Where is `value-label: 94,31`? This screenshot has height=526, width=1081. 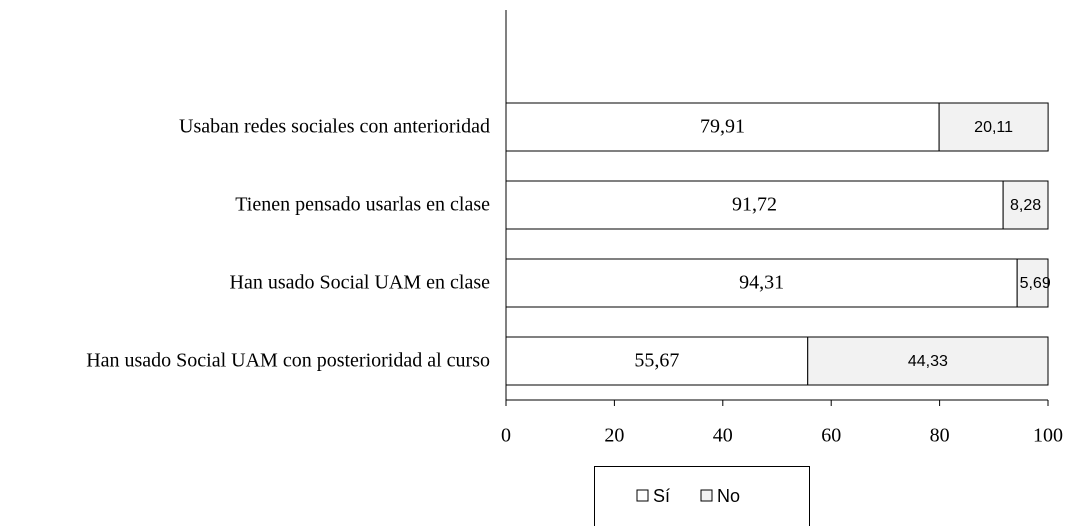
value-label: 94,31 is located at coordinates (761, 283).